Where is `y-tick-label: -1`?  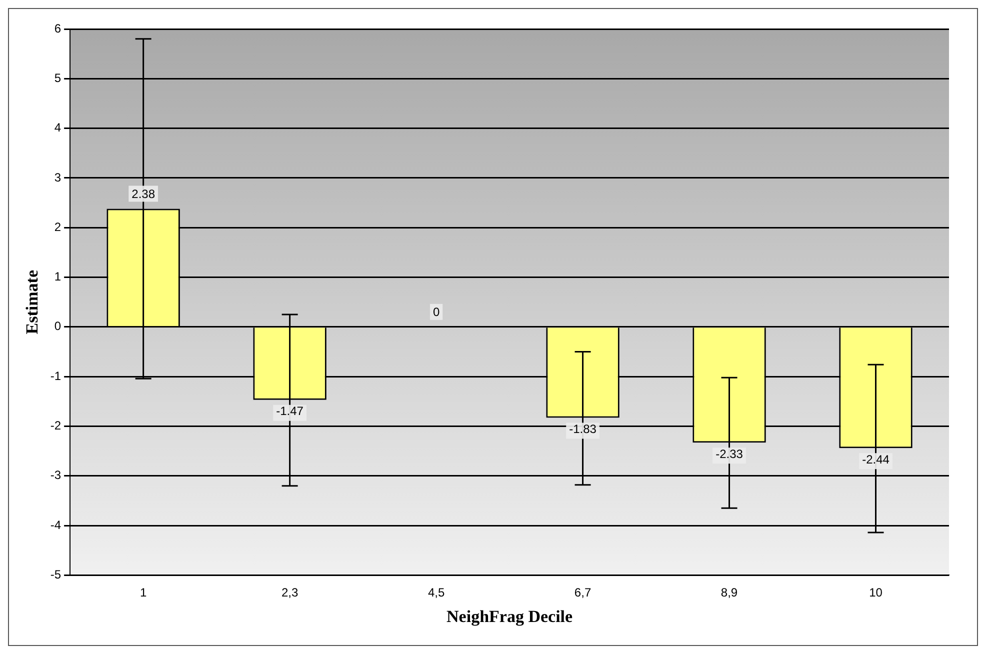 y-tick-label: -1 is located at coordinates (56, 375).